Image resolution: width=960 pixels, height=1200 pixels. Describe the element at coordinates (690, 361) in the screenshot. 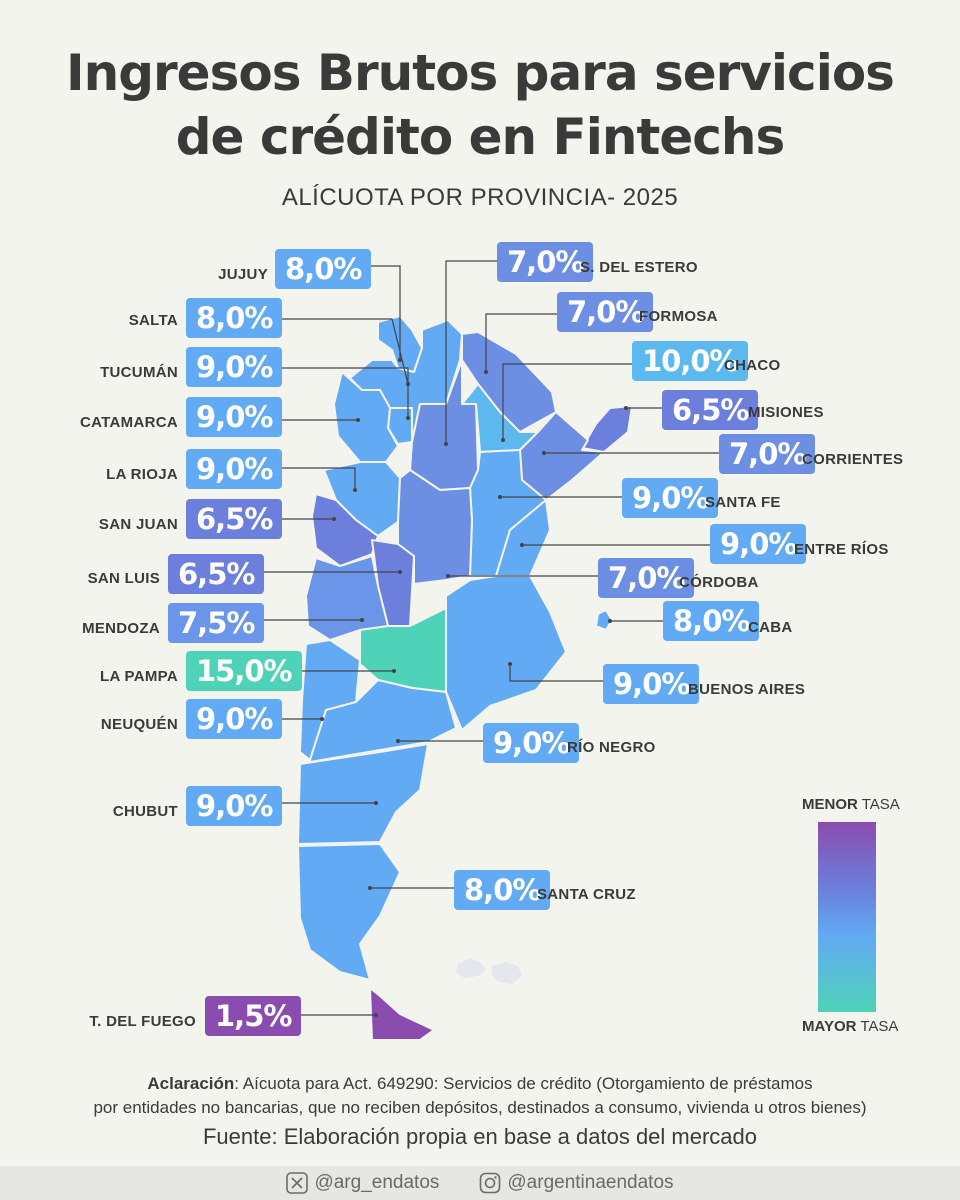

I see `rate-badge-chaco: 10,0%` at that location.